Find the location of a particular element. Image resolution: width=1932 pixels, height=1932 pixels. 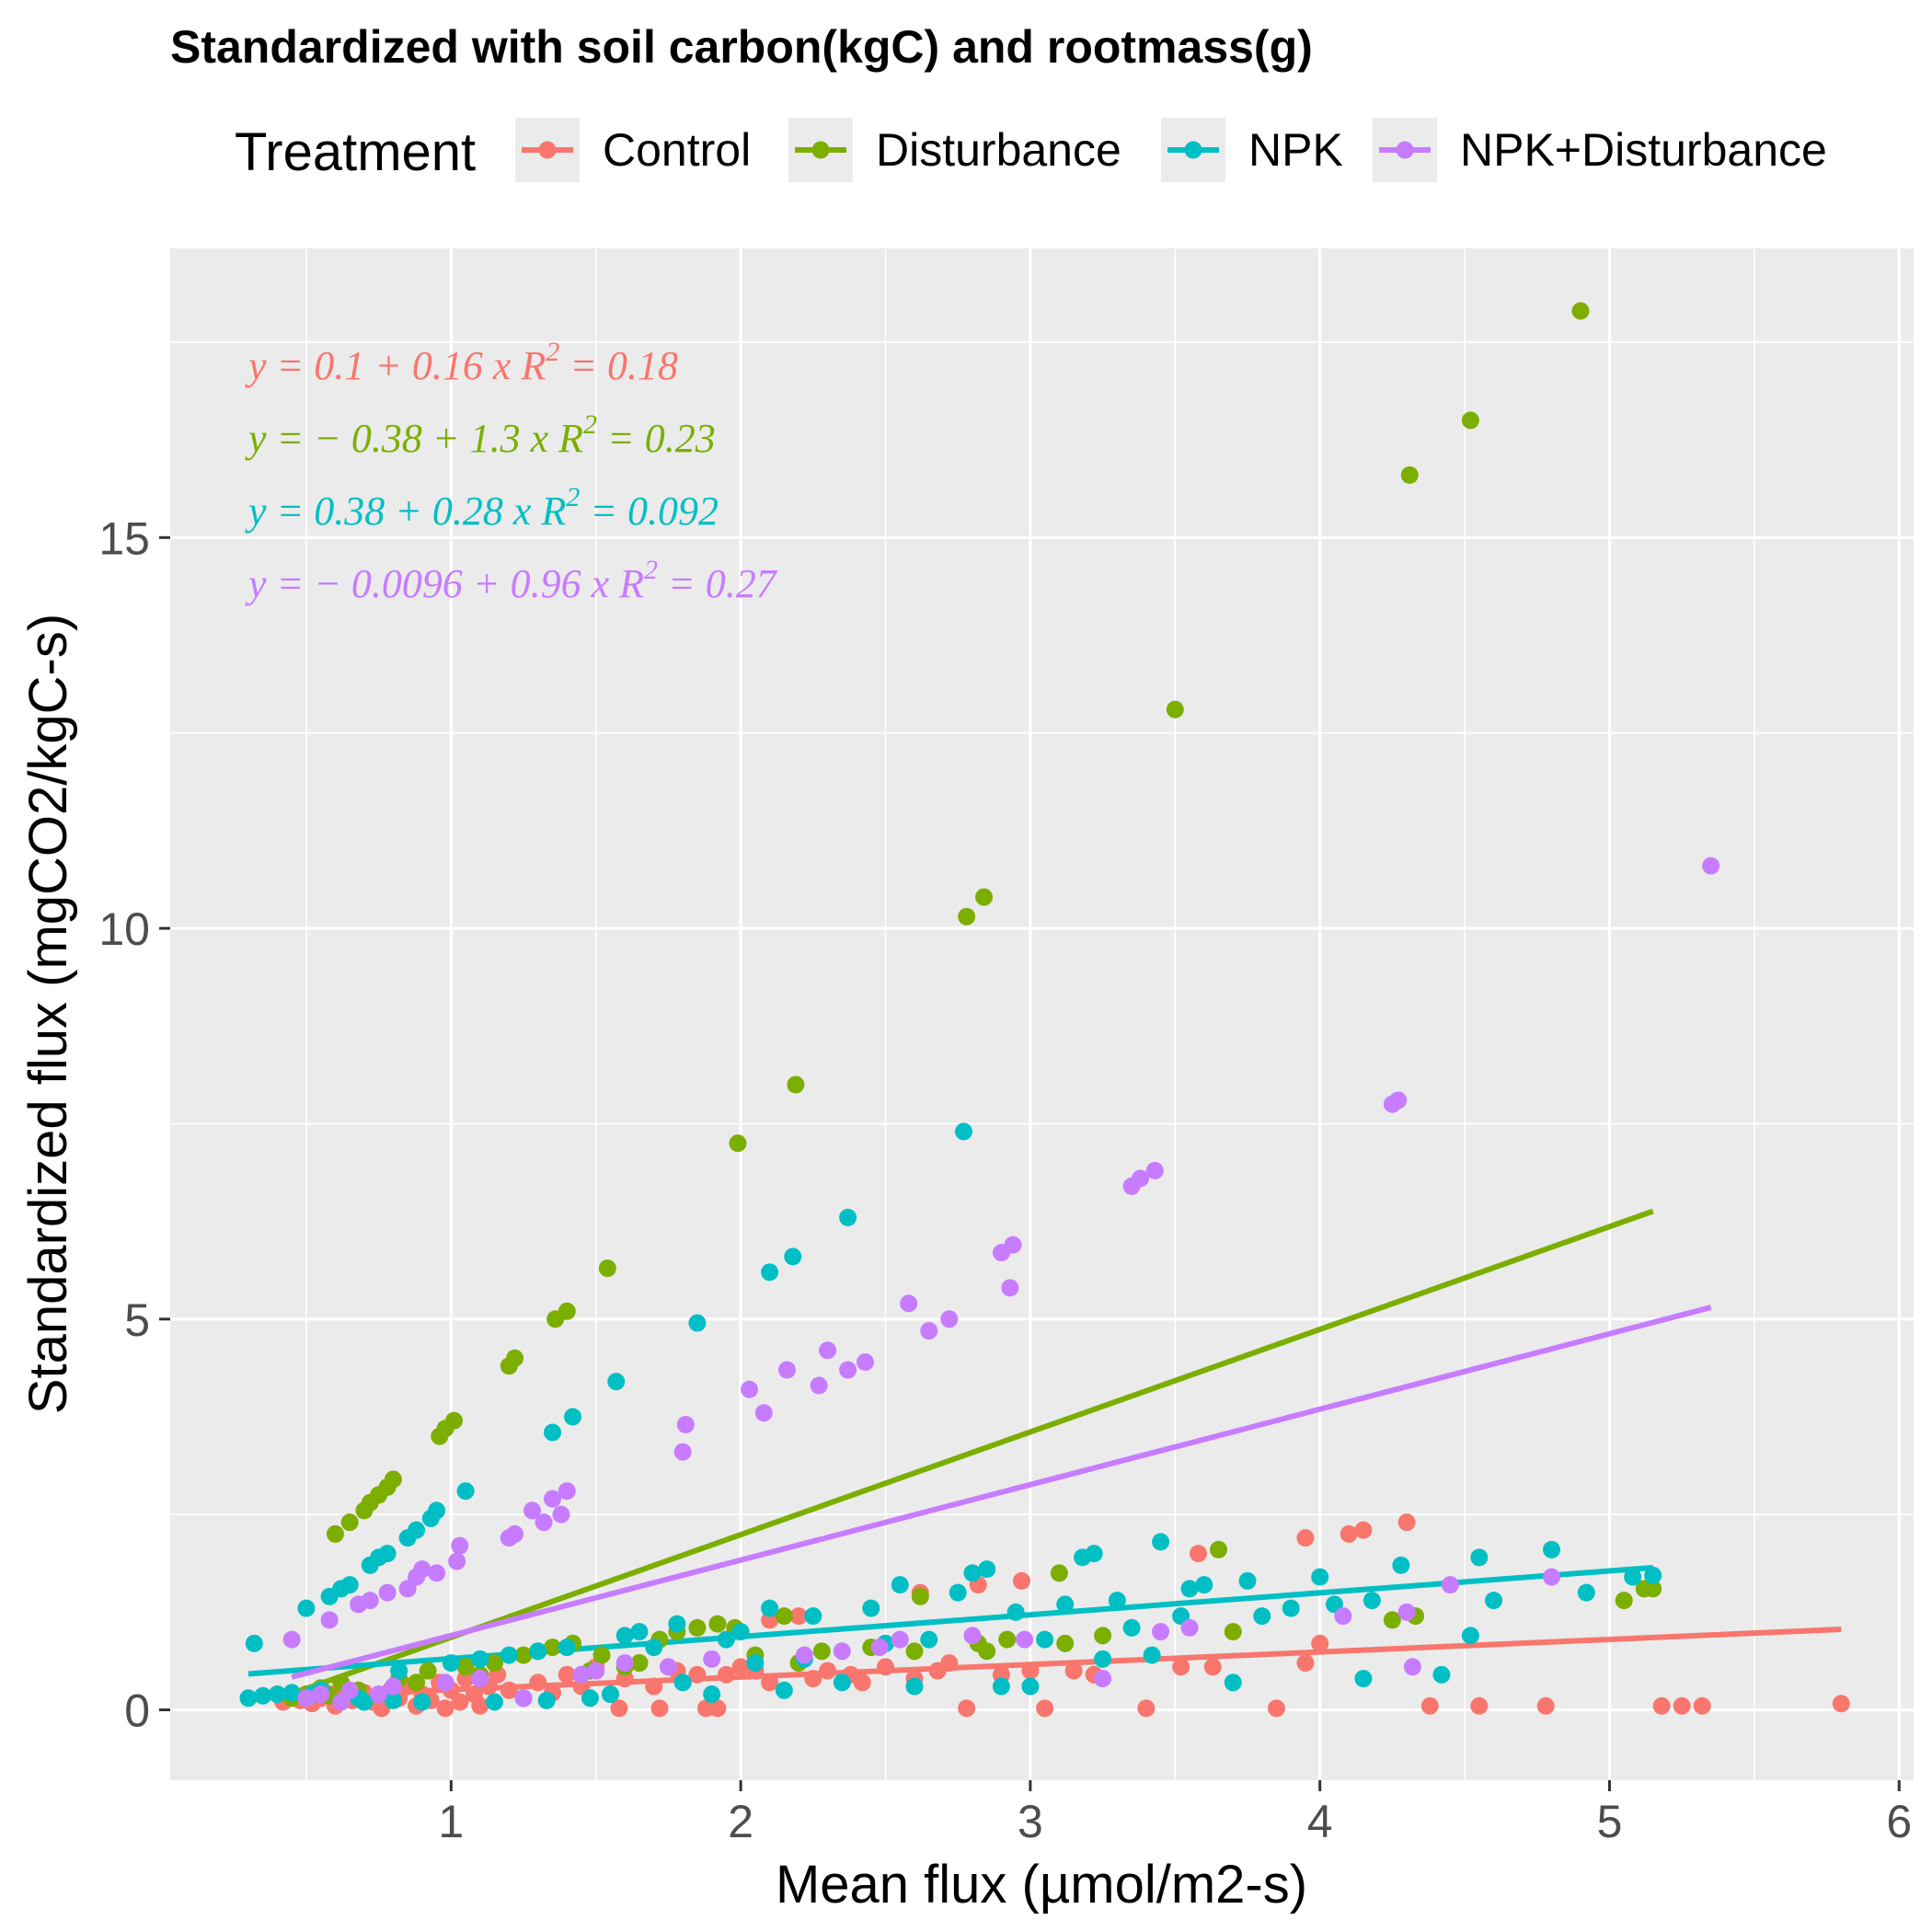

equation-control: y = 0.1 + 0.16 x R2 = 0.18 is located at coordinates (461, 362).